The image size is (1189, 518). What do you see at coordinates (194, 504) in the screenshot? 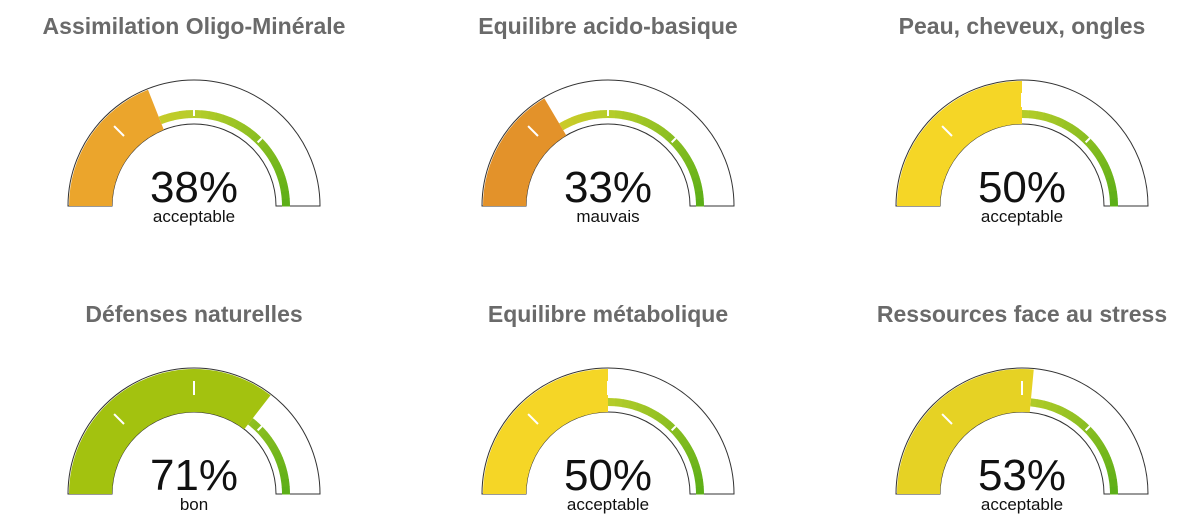
I see `gauge-status-label: bon` at bounding box center [194, 504].